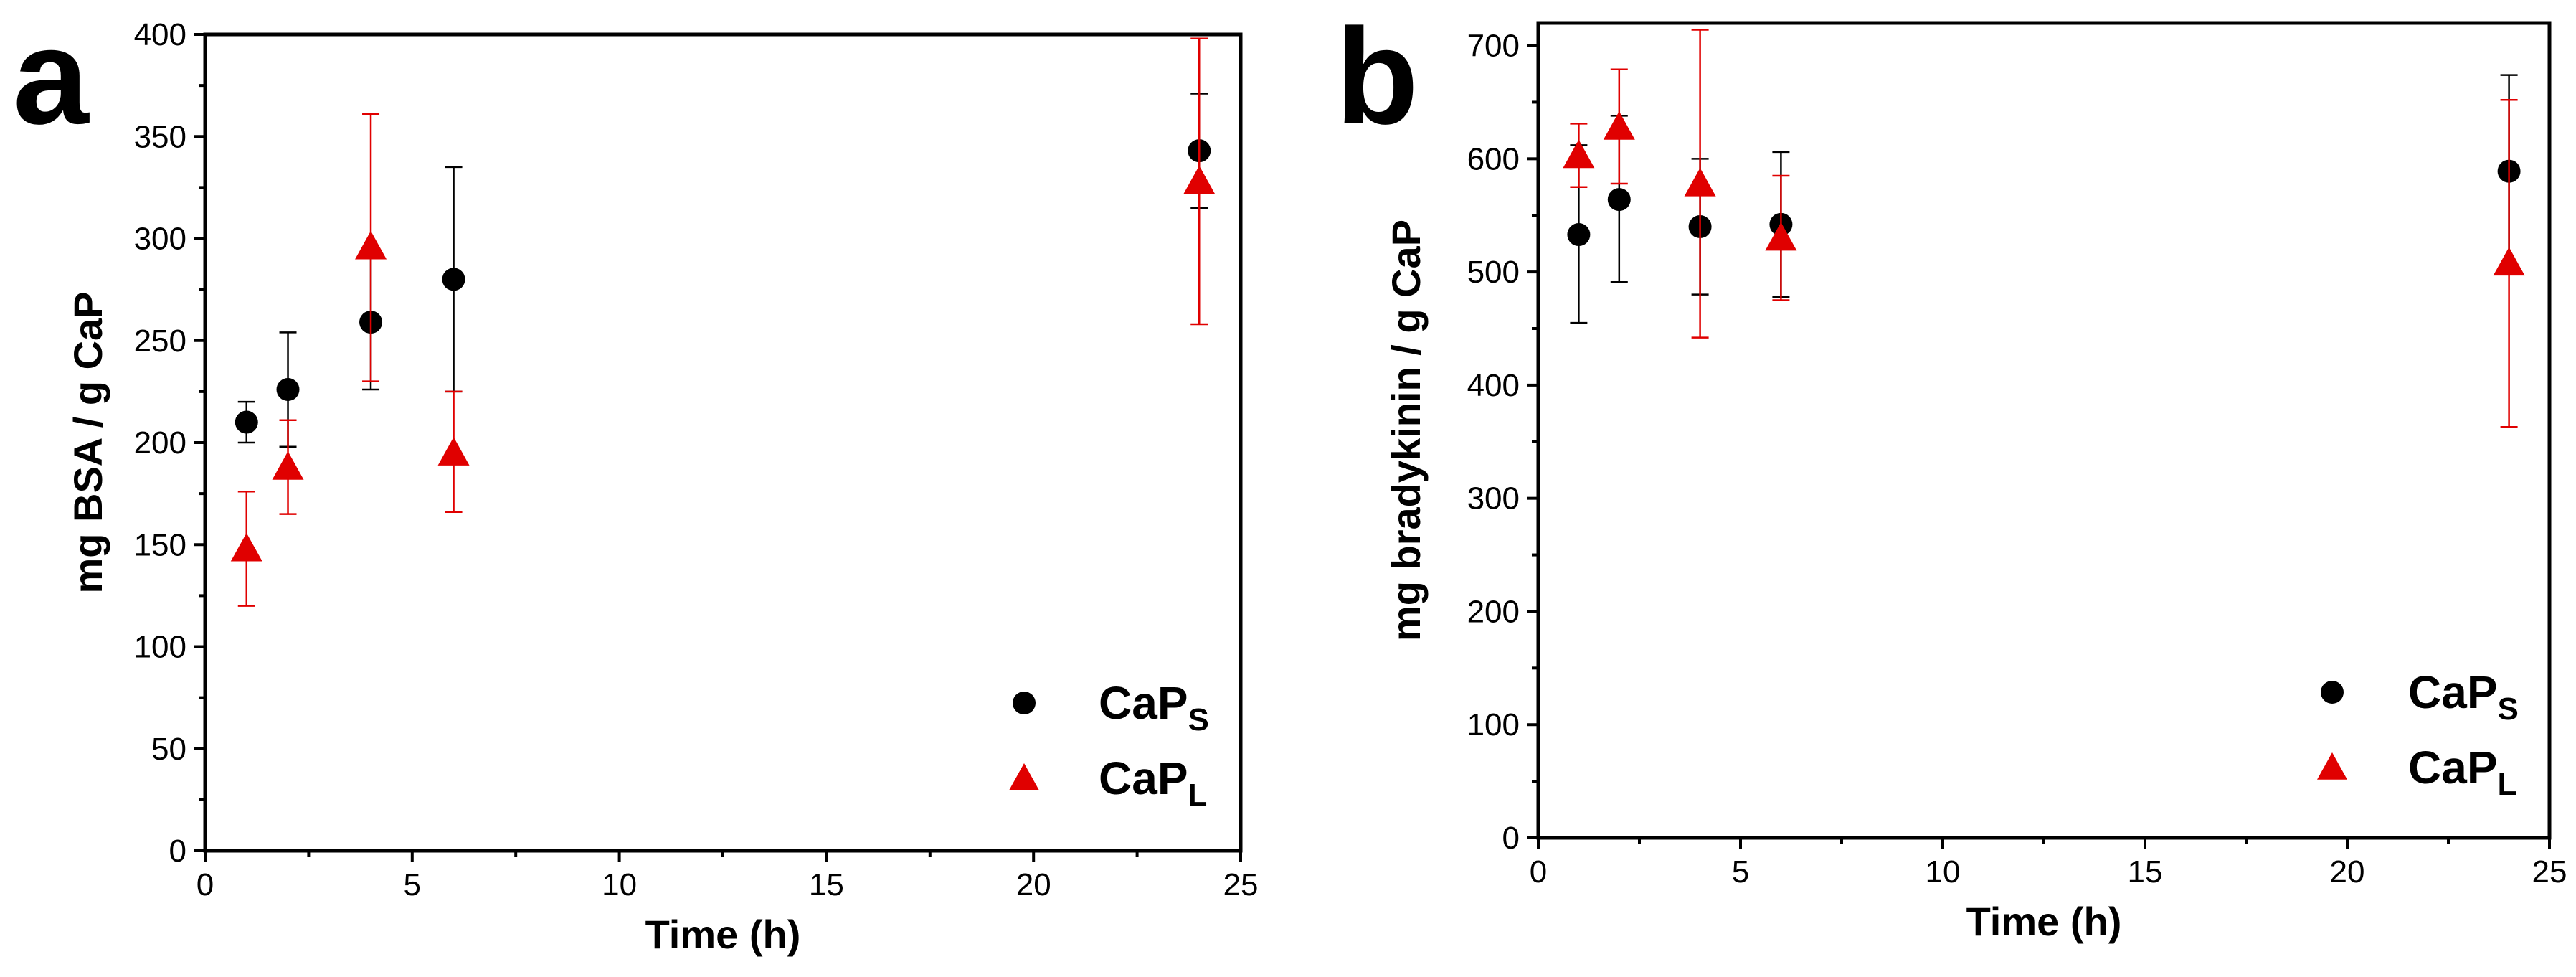  I want to click on y-tick-label: 150, so click(160, 545).